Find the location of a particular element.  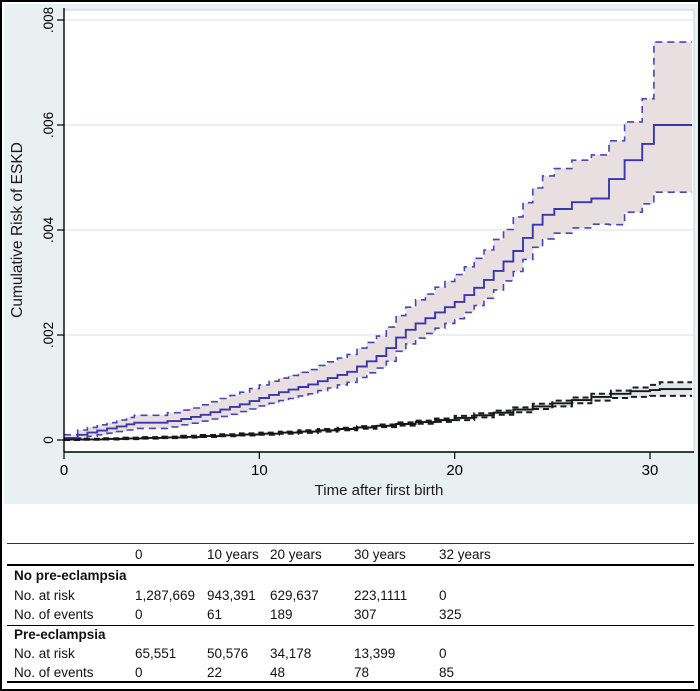

x-tick-label: 0 is located at coordinates (64, 470).